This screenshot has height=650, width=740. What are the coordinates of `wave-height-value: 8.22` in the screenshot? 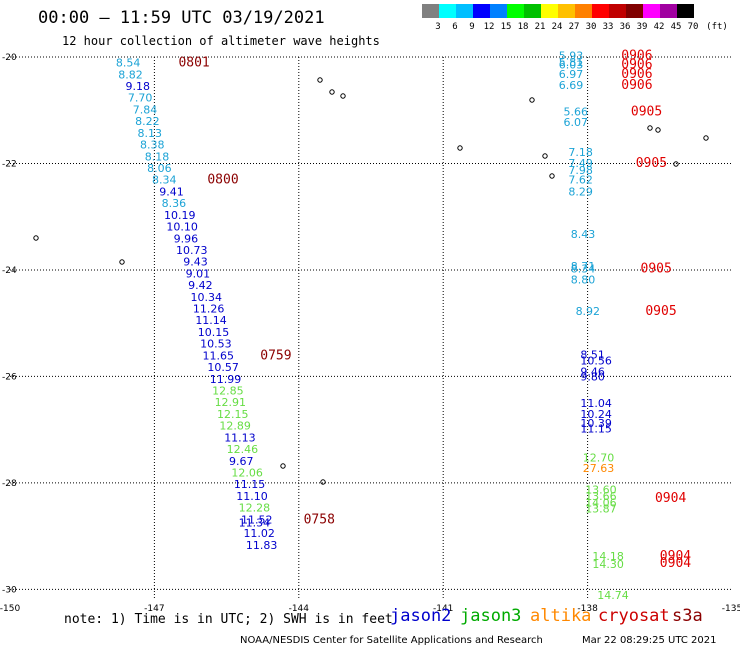 It's located at (147, 121).